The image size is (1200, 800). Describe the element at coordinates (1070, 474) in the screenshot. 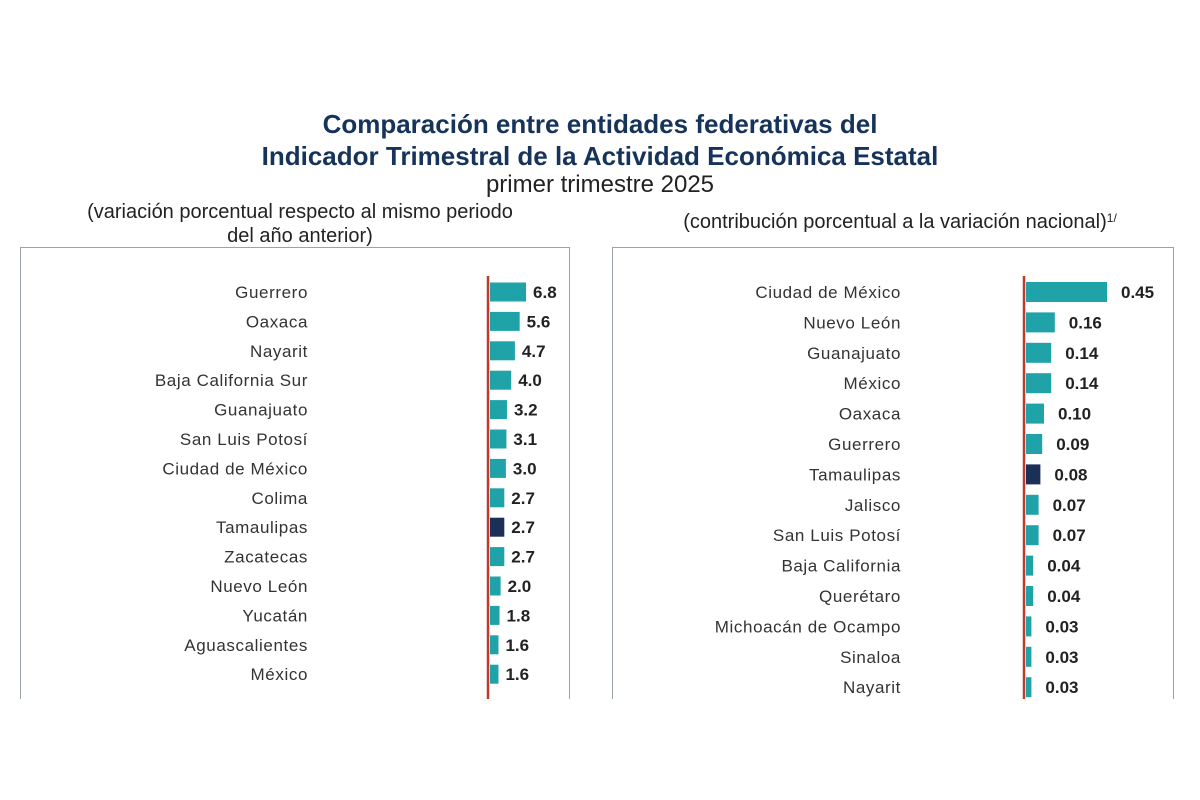

I see `data-label: 0.08` at that location.